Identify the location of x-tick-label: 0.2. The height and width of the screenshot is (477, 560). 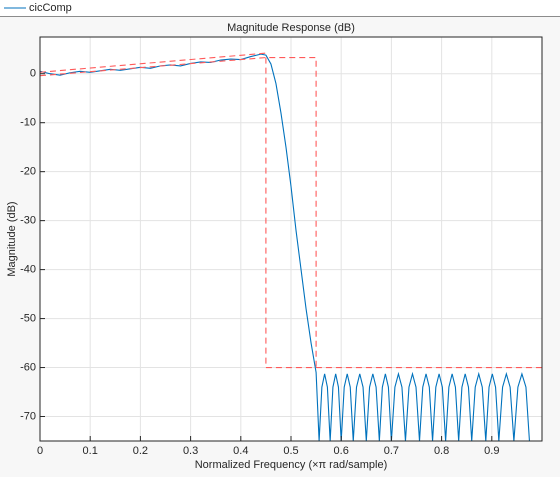
(140, 451).